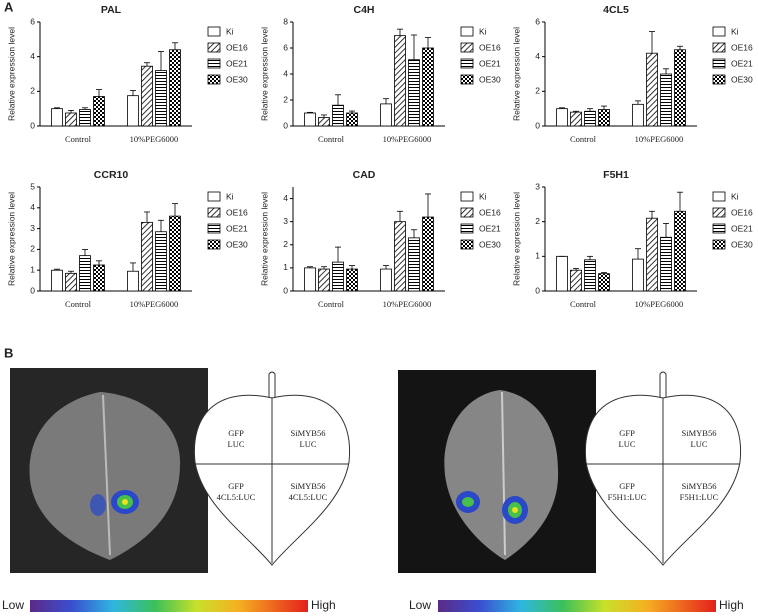 Image resolution: width=758 pixels, height=616 pixels. What do you see at coordinates (285, 47) in the screenshot?
I see `y-tick-label: 6` at bounding box center [285, 47].